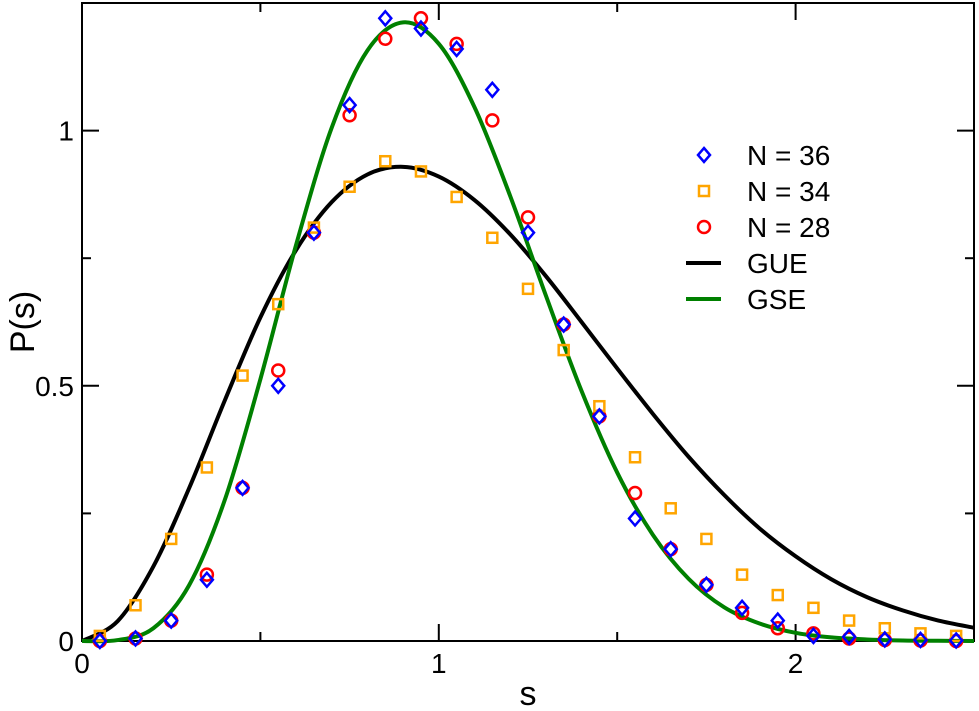 This screenshot has height=711, width=979. What do you see at coordinates (777, 263) in the screenshot?
I see `legend-label-gue: GUE` at bounding box center [777, 263].